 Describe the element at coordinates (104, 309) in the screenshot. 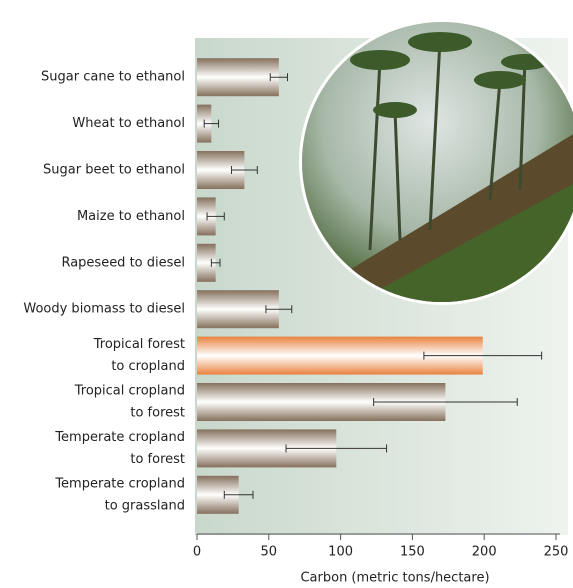

I see `y-tick-label: Woody biomass to diesel` at that location.